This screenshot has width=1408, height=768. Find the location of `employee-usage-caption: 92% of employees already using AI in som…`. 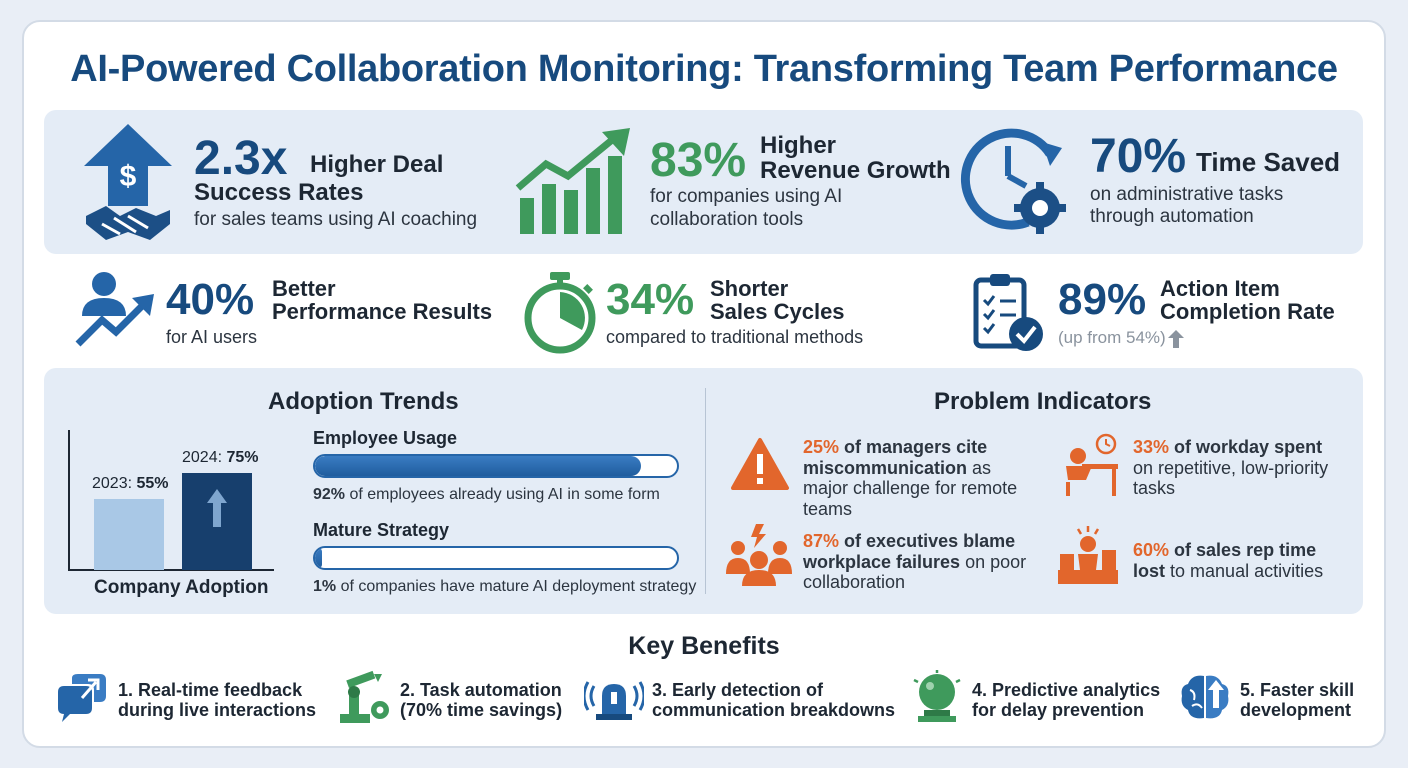

employee-usage-caption: 92% of employees already using AI in som… is located at coordinates (486, 495).